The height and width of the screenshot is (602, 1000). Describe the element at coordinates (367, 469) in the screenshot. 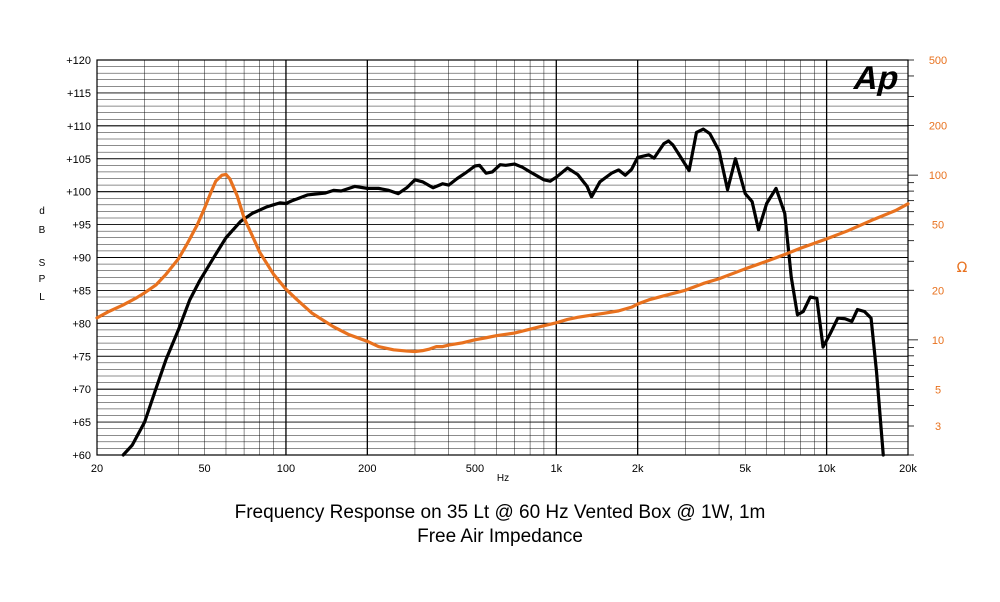

I see `x-tick-label: 200` at that location.